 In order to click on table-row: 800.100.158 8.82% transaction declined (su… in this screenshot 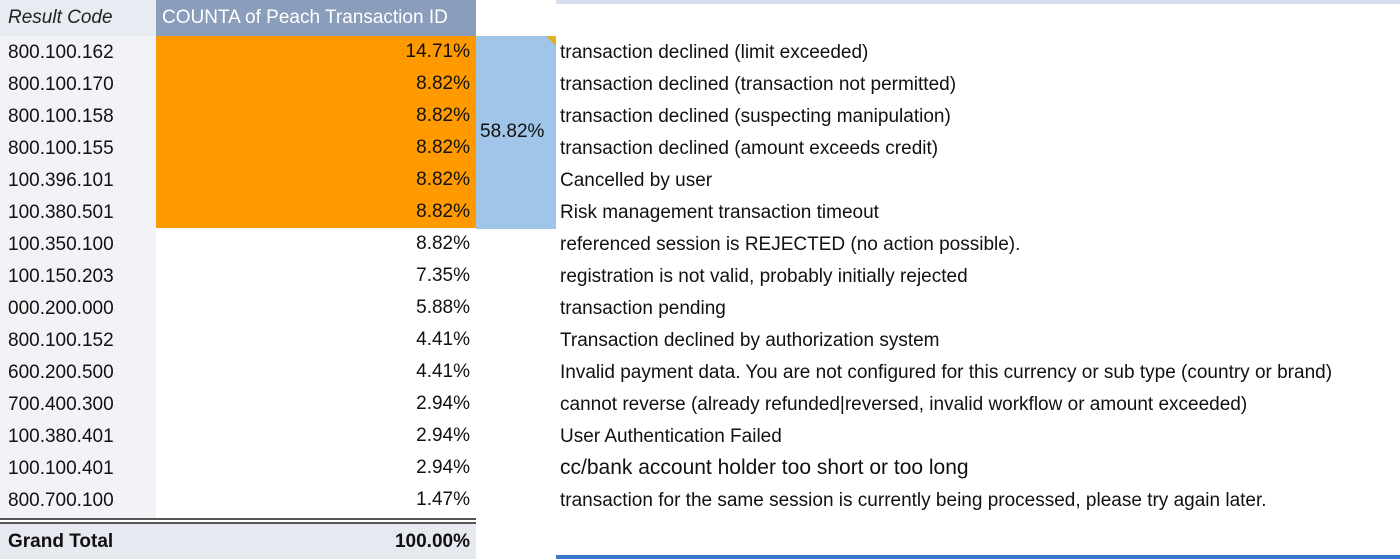, I will do `click(700, 116)`.